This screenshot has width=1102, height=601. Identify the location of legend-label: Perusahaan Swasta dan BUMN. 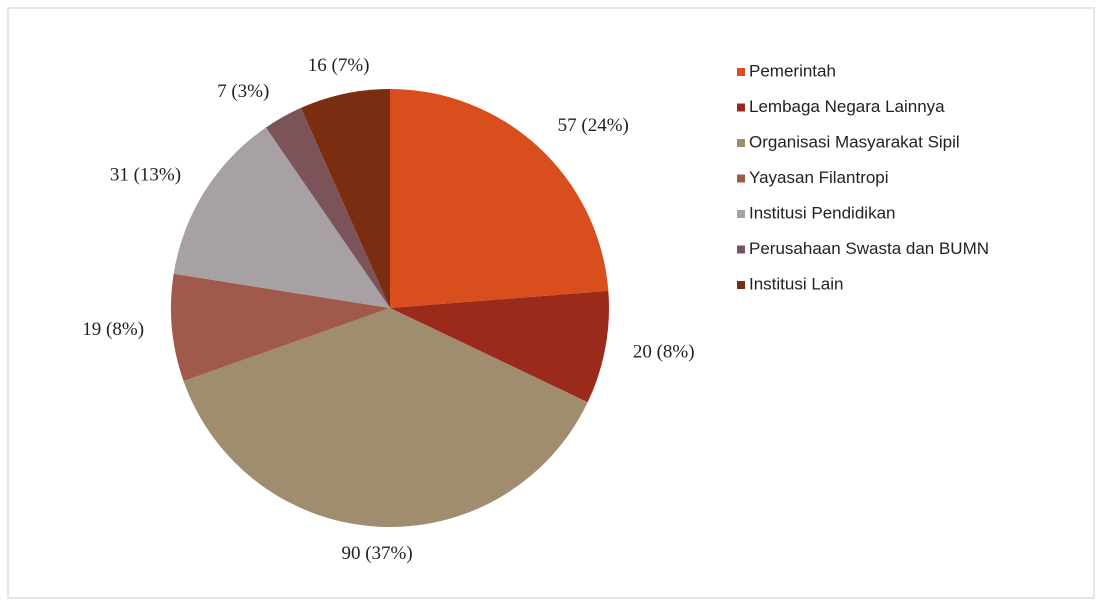
(869, 248).